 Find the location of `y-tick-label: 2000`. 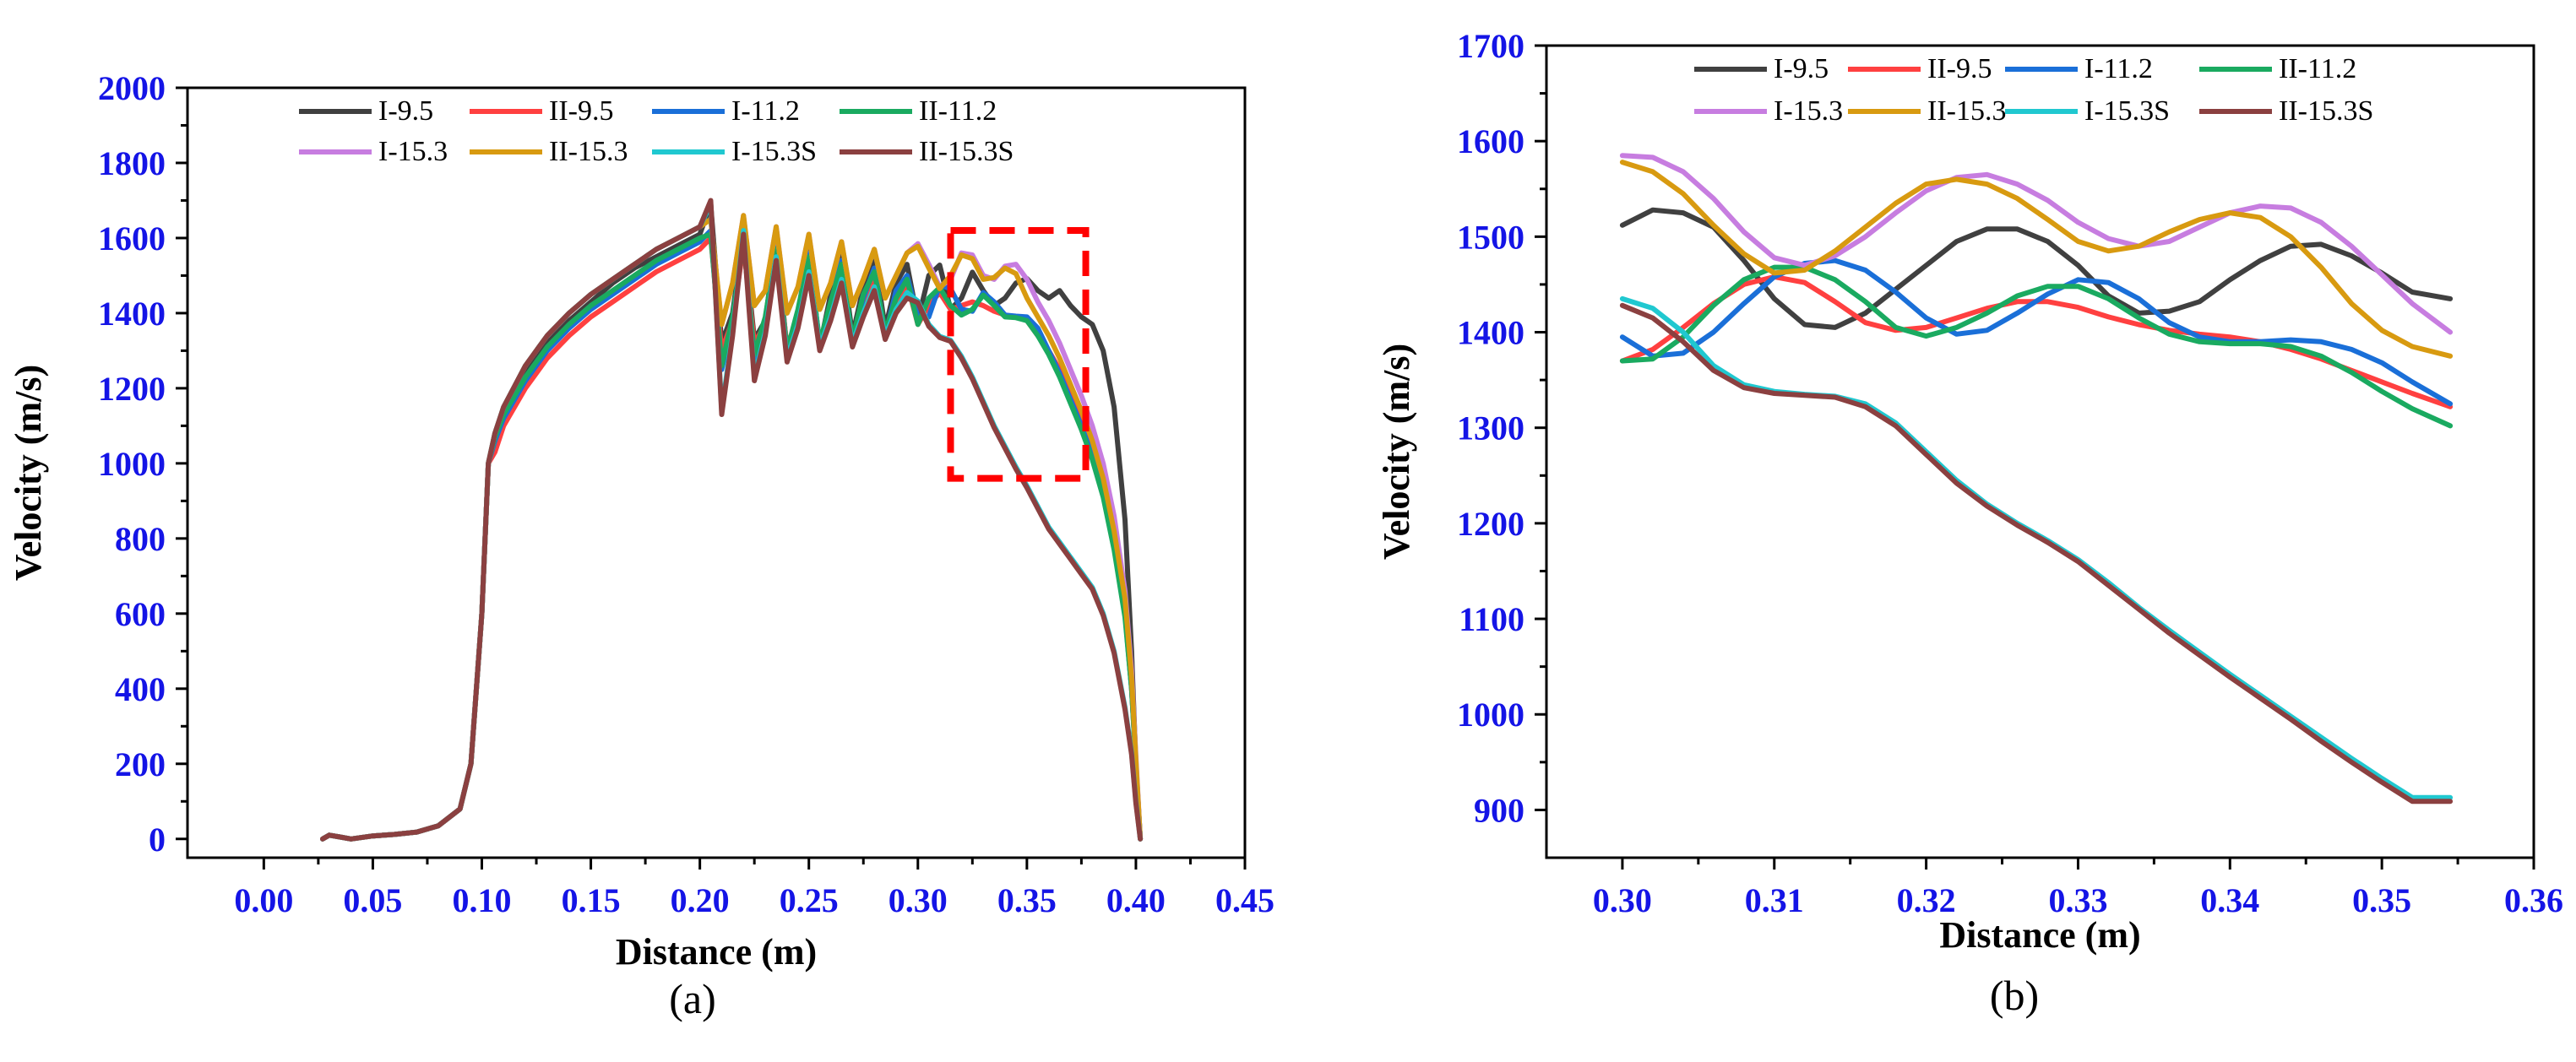

y-tick-label: 2000 is located at coordinates (132, 88).